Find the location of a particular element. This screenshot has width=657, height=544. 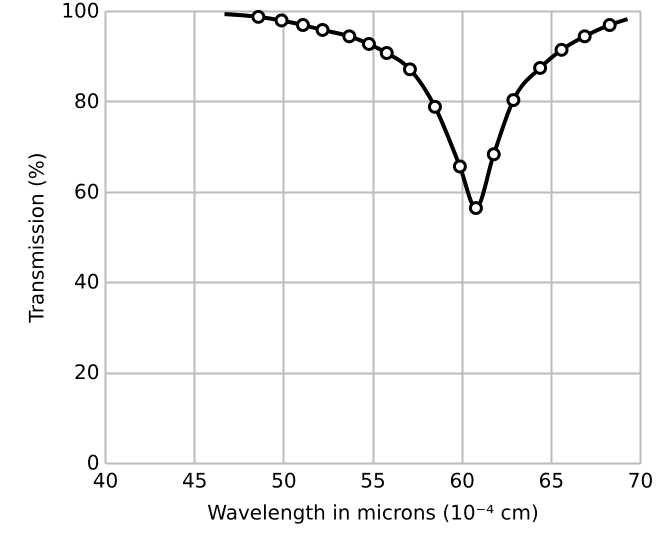

x-tick-label: 60 is located at coordinates (462, 480).